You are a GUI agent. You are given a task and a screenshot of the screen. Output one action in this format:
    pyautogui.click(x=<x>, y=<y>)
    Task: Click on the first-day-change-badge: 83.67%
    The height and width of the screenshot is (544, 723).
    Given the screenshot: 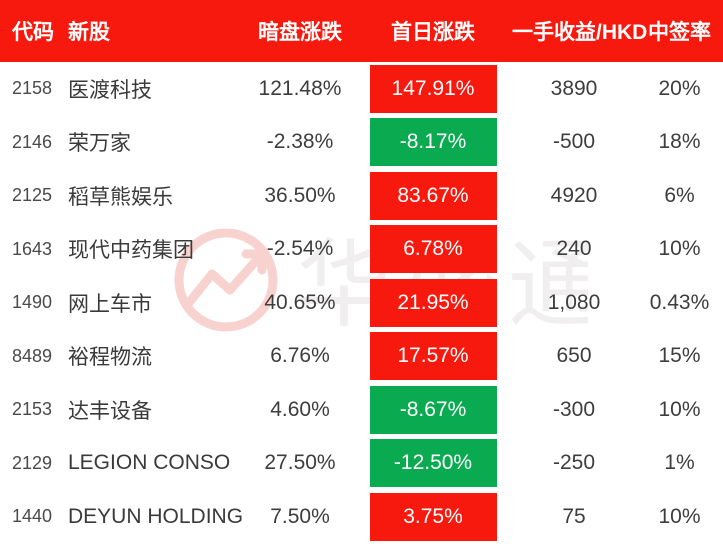 What is the action you would take?
    pyautogui.click(x=433, y=195)
    